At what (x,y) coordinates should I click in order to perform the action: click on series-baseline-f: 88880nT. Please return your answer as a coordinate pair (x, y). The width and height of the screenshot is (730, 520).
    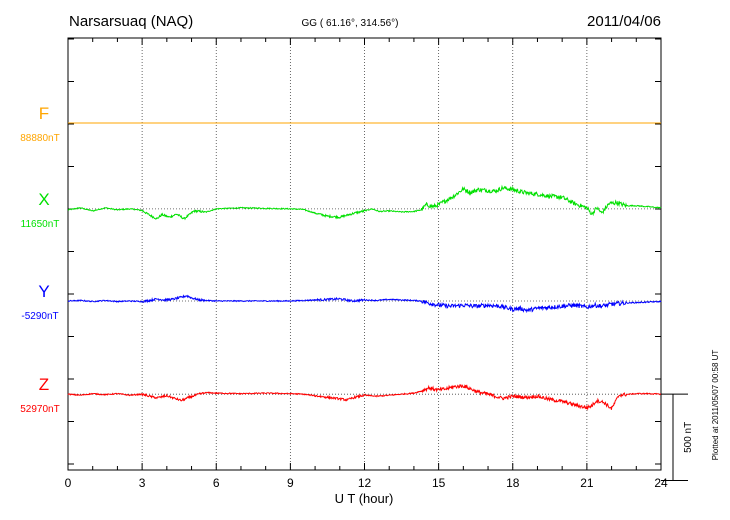
    Looking at the image, I should click on (39, 138).